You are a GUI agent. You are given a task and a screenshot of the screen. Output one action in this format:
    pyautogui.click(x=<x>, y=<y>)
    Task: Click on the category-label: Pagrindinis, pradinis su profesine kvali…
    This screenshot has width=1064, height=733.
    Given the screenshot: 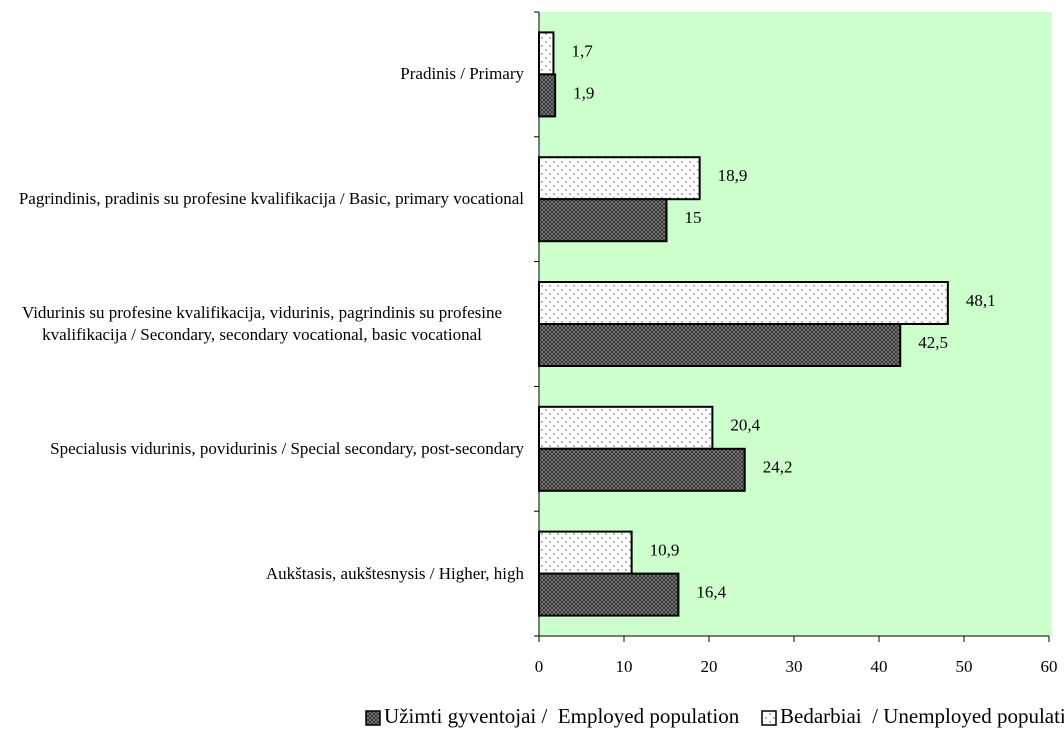 What is the action you would take?
    pyautogui.click(x=262, y=199)
    